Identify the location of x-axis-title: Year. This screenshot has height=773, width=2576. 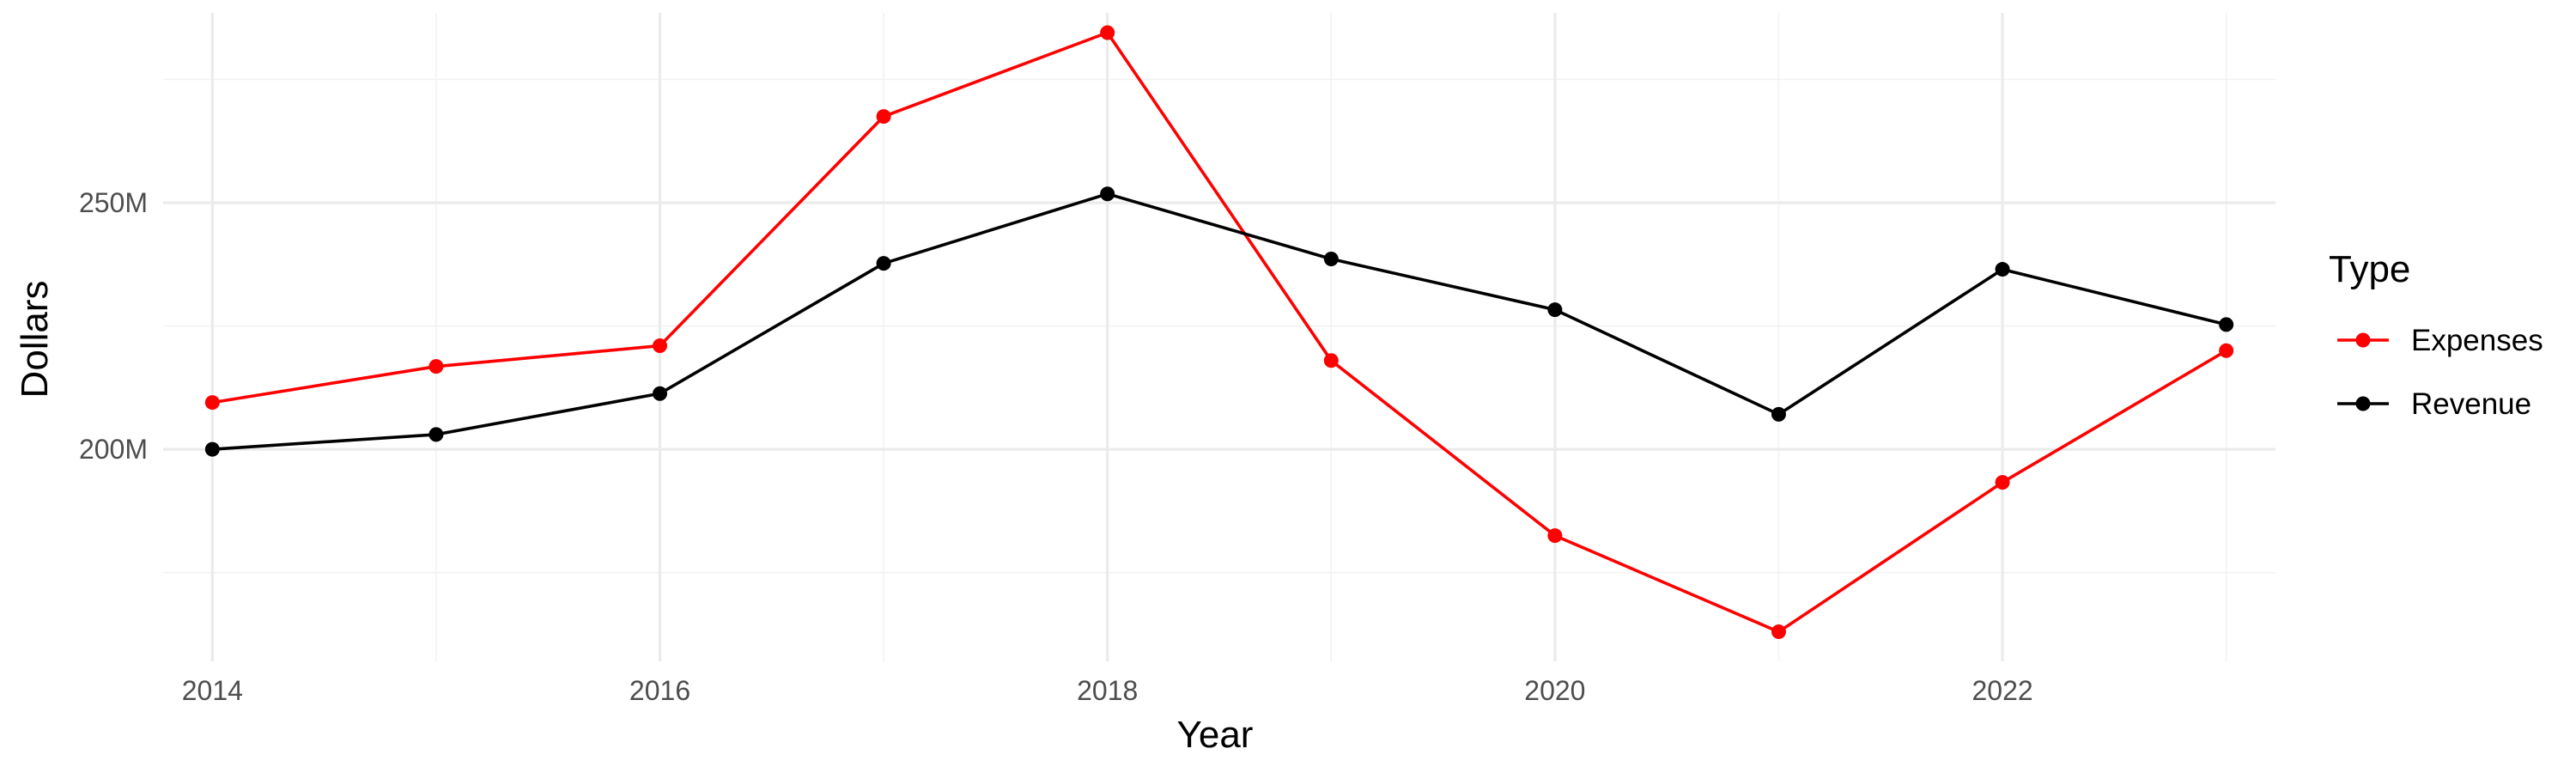
(1215, 735).